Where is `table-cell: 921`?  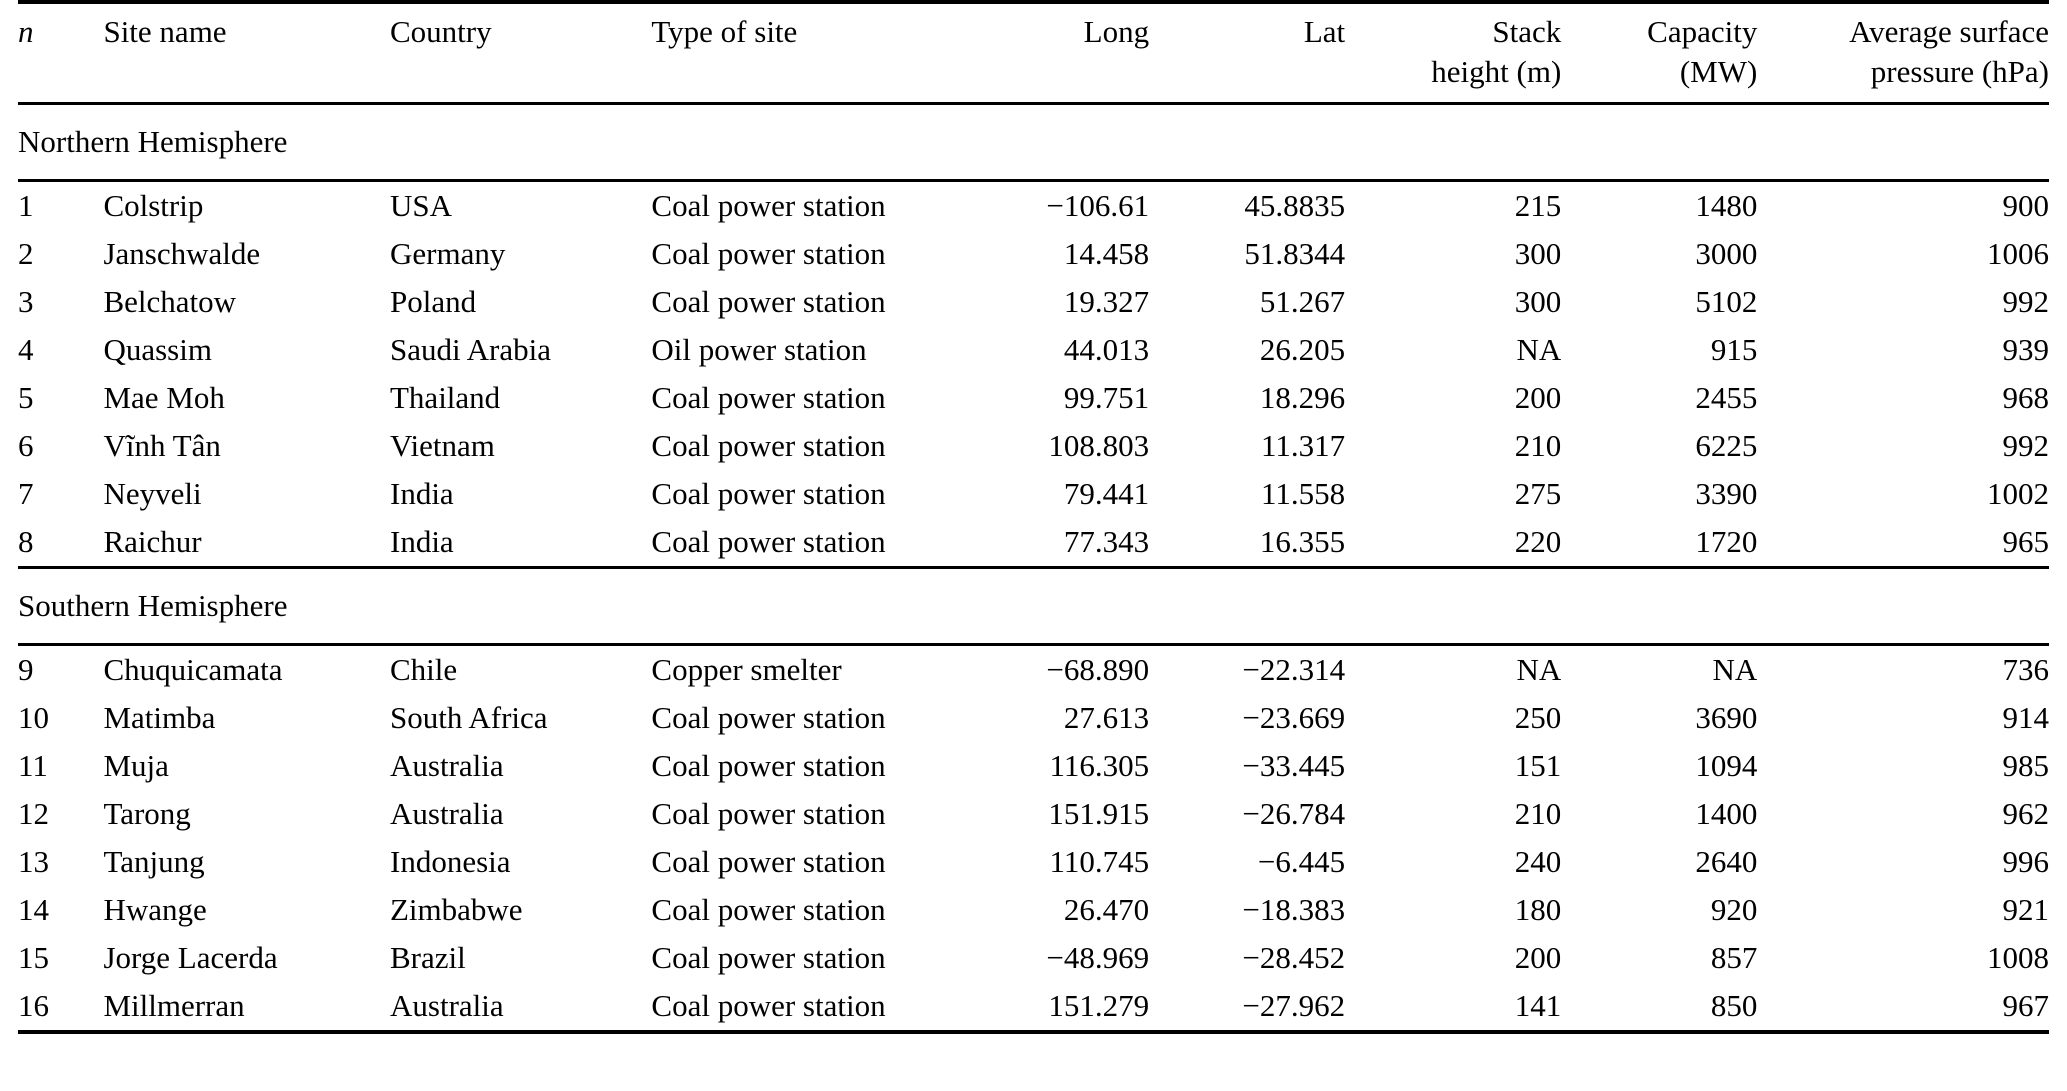 table-cell: 921 is located at coordinates (2026, 909).